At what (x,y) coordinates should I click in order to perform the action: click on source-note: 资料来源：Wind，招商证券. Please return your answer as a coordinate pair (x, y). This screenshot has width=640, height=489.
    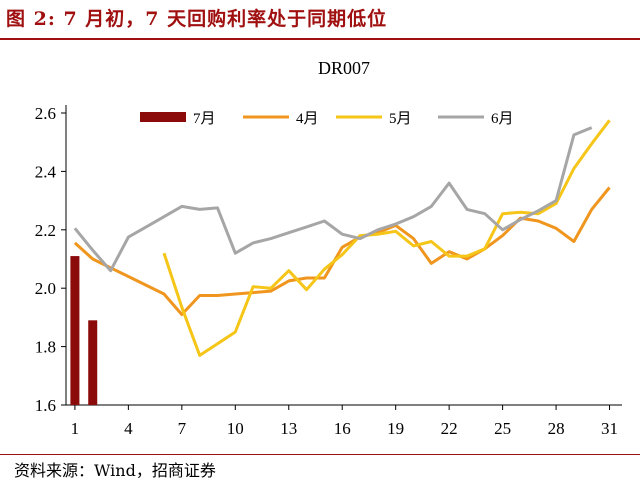
    Looking at the image, I should click on (115, 470).